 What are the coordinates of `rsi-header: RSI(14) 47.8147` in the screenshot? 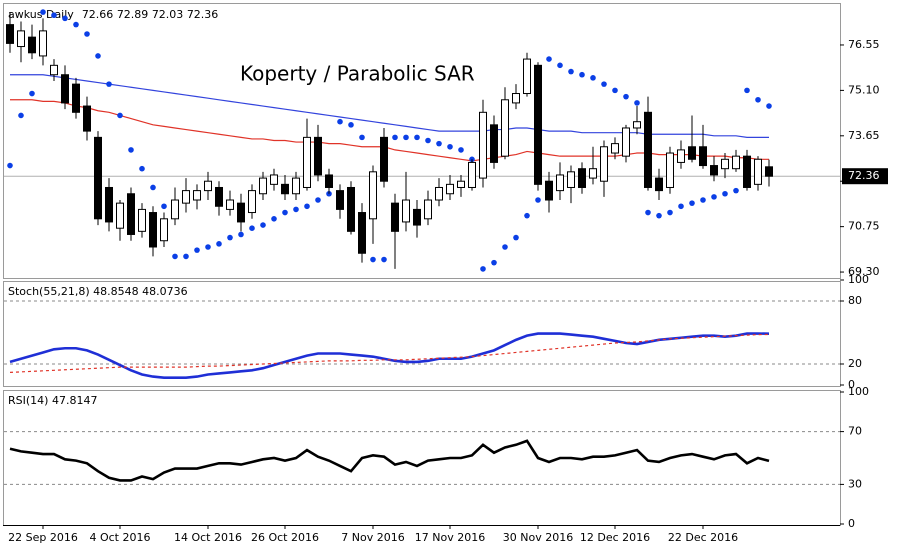 It's located at (52, 400).